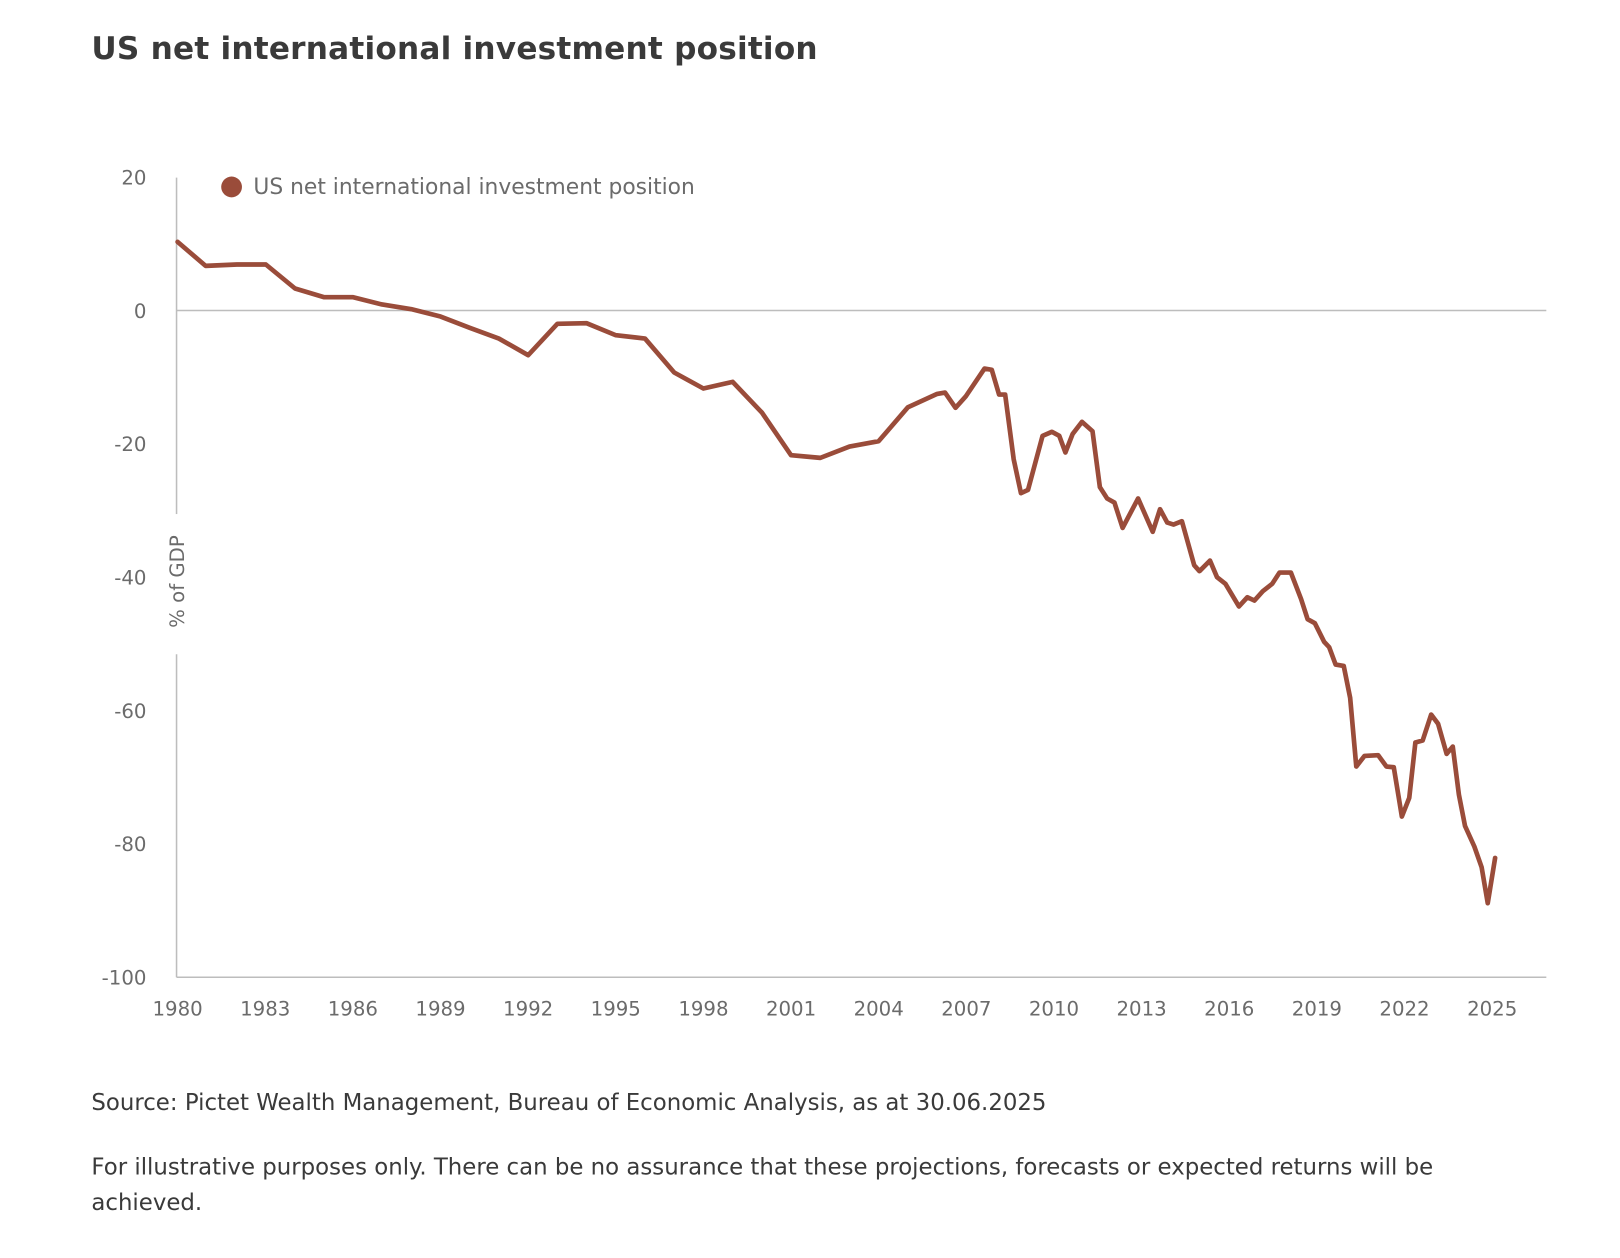 This screenshot has height=1258, width=1620. I want to click on y-tick-label: 20, so click(133, 177).